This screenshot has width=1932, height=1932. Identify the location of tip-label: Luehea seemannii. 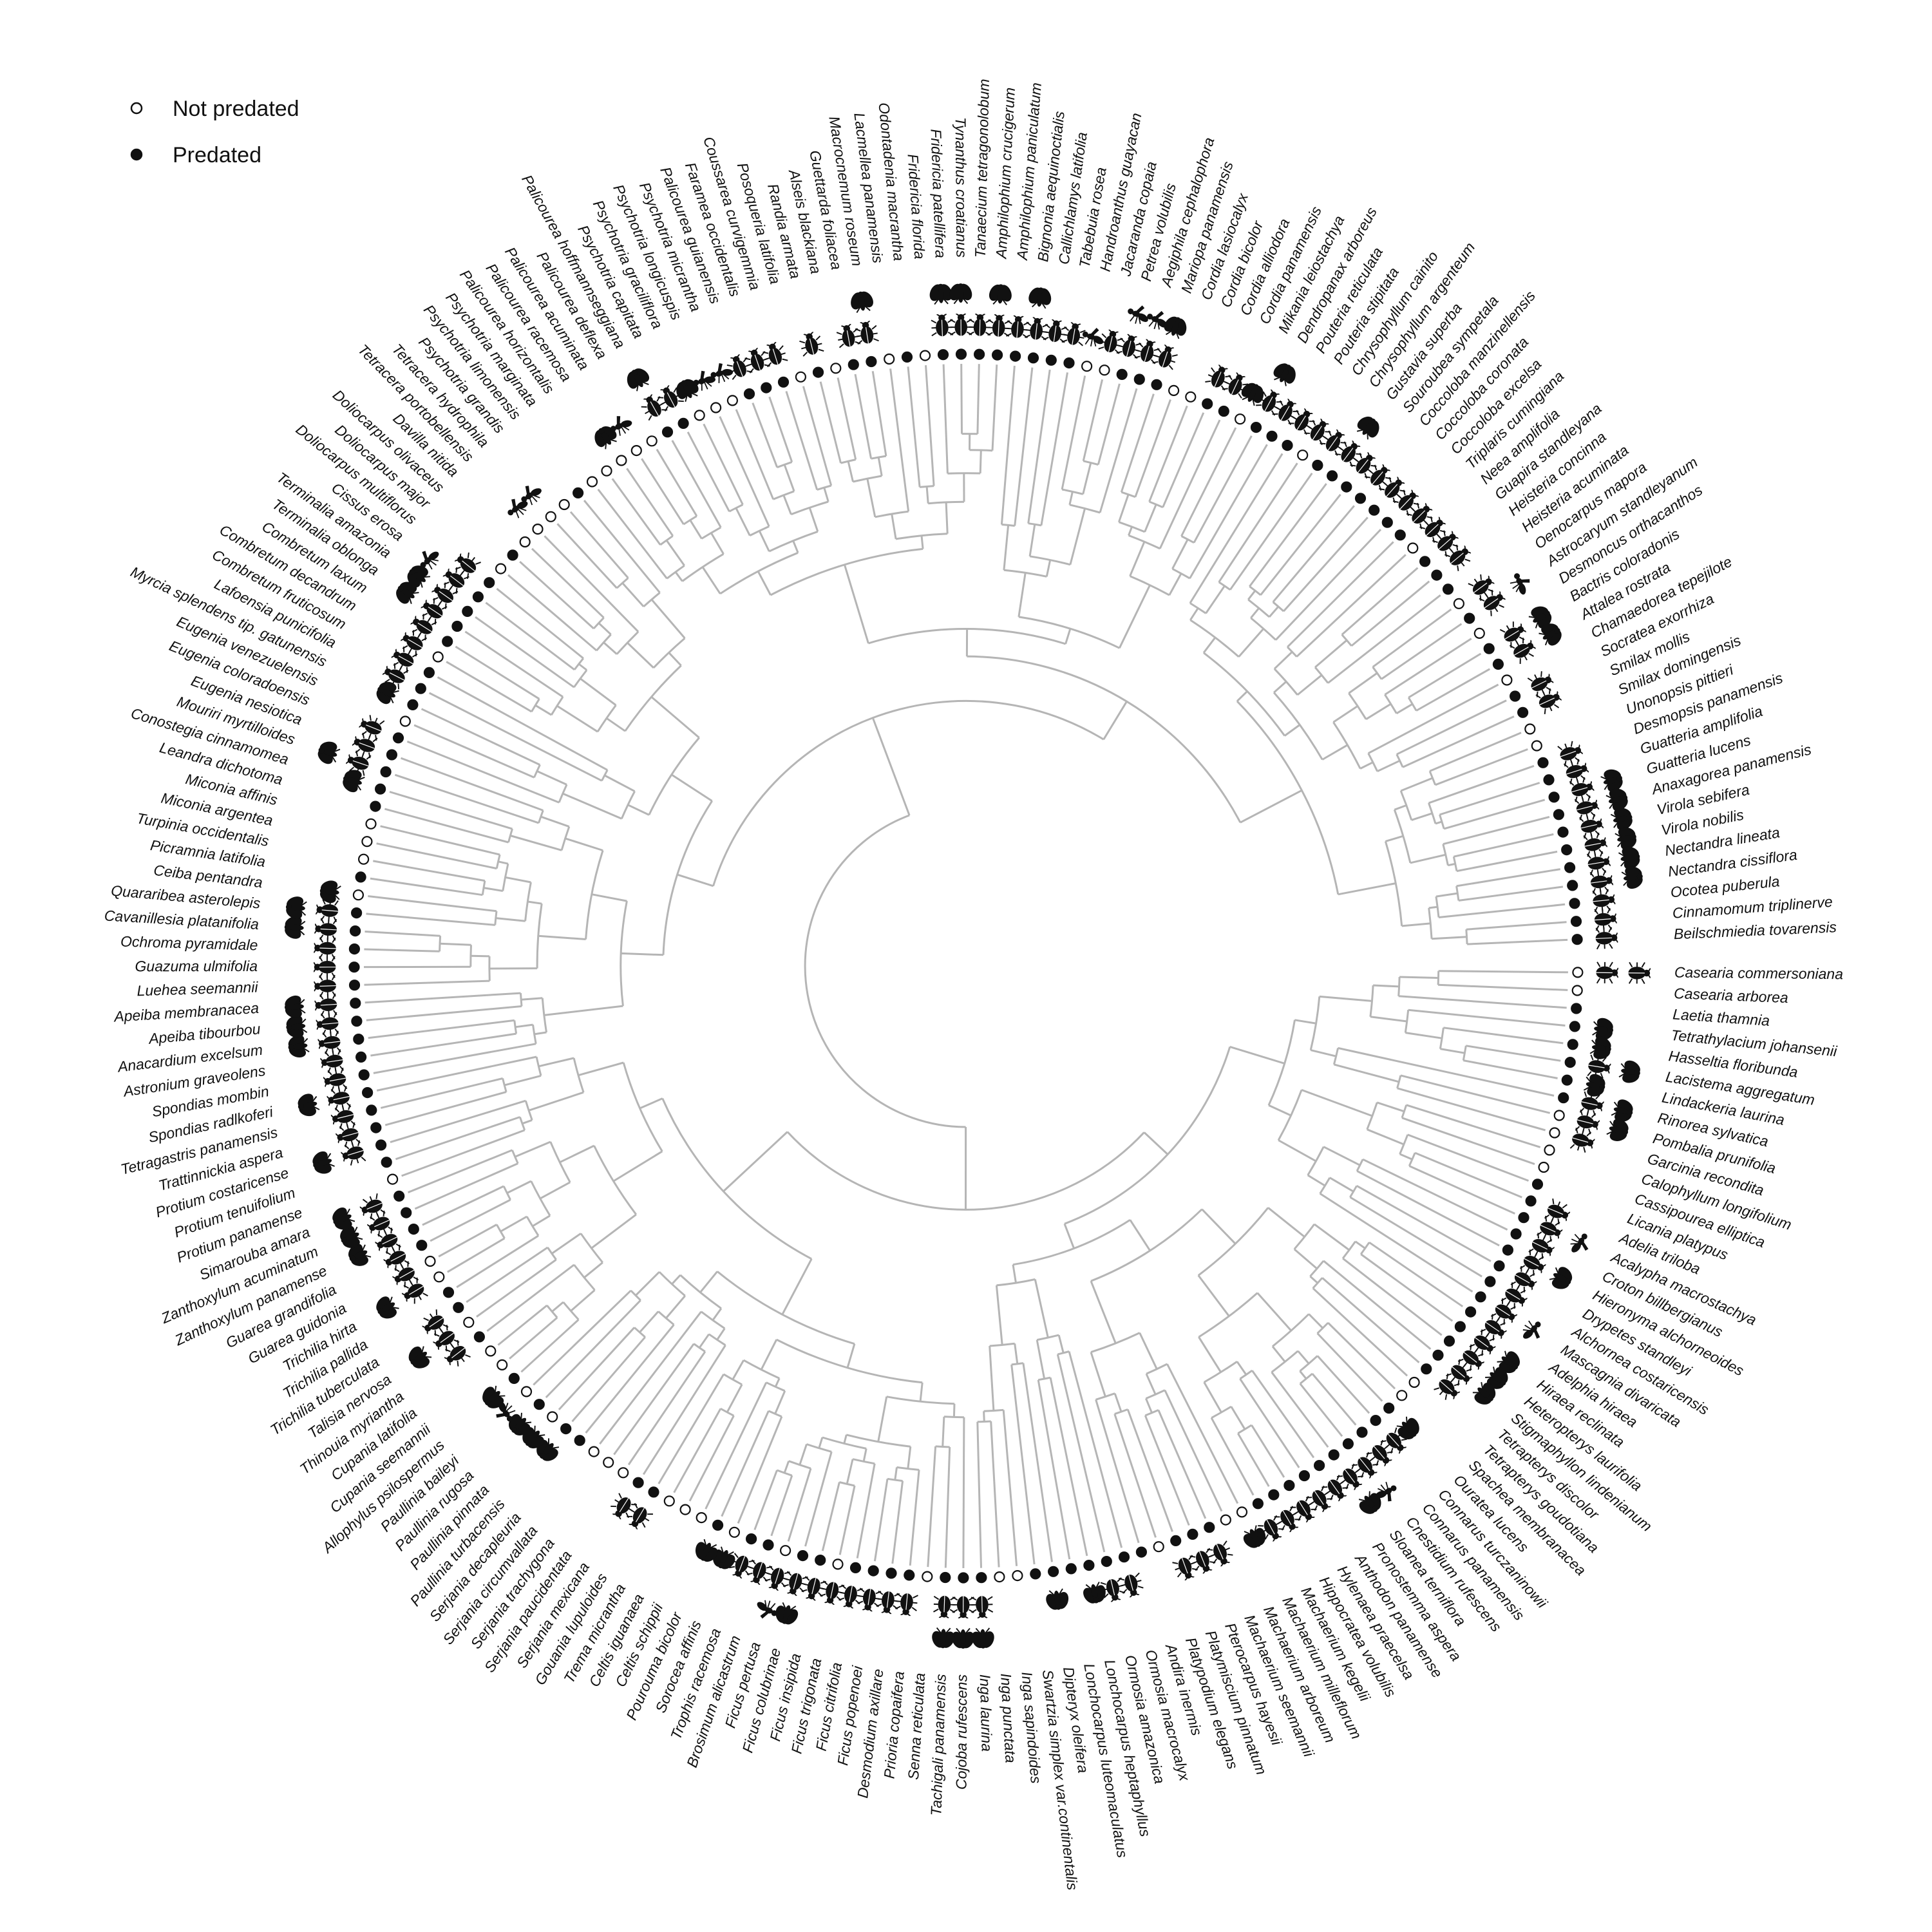
(198, 988).